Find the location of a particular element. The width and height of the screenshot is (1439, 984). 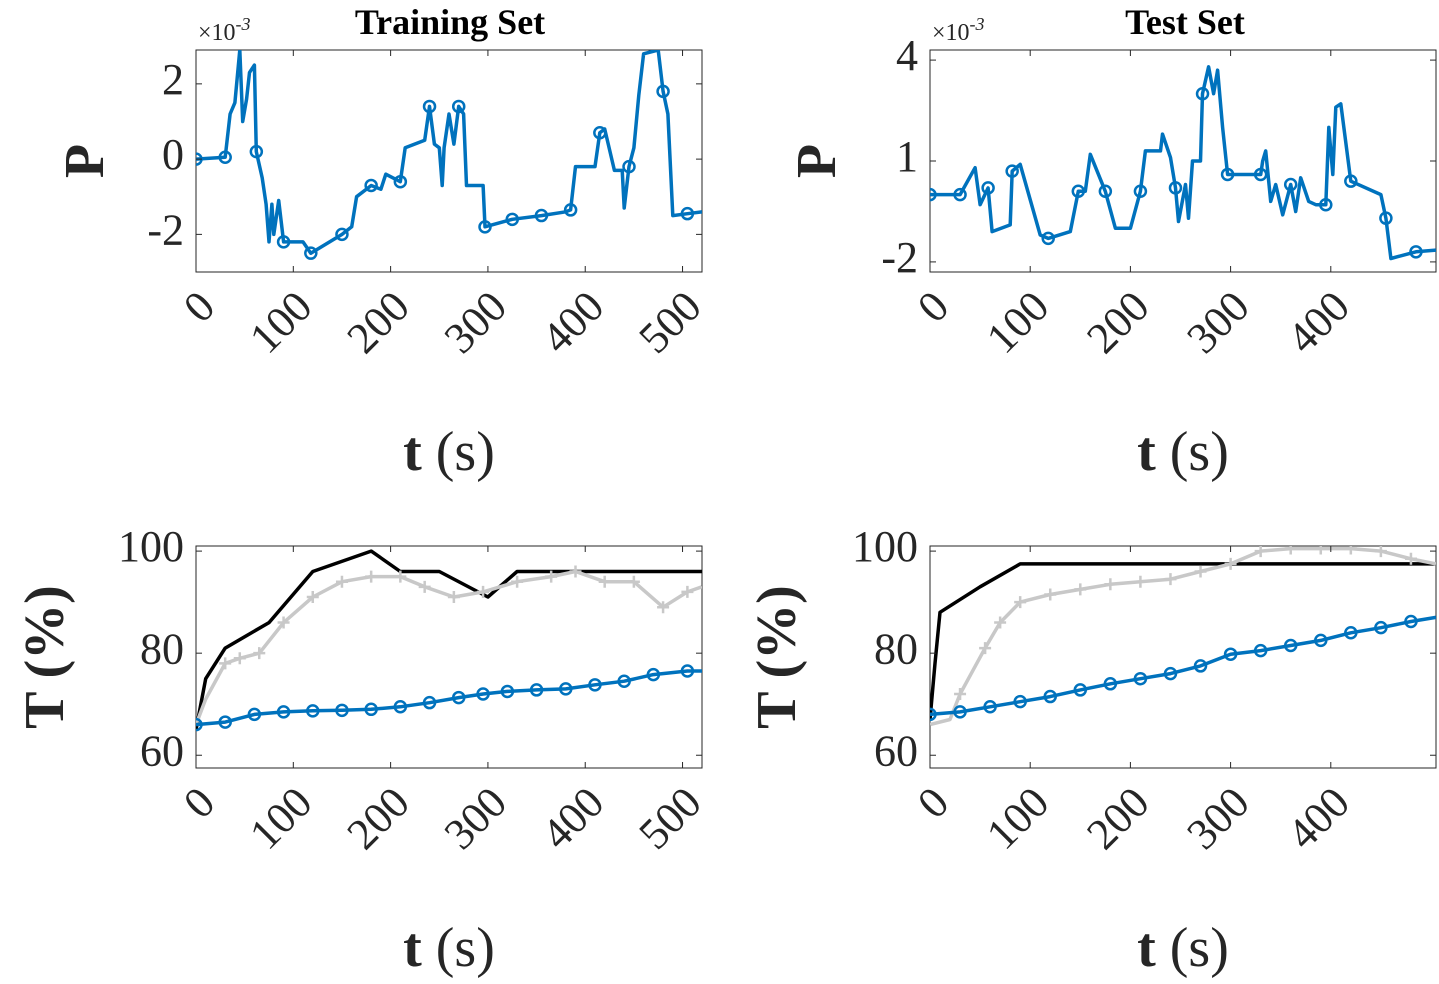

x-axis-label-var: t is located at coordinates (1146, 452).